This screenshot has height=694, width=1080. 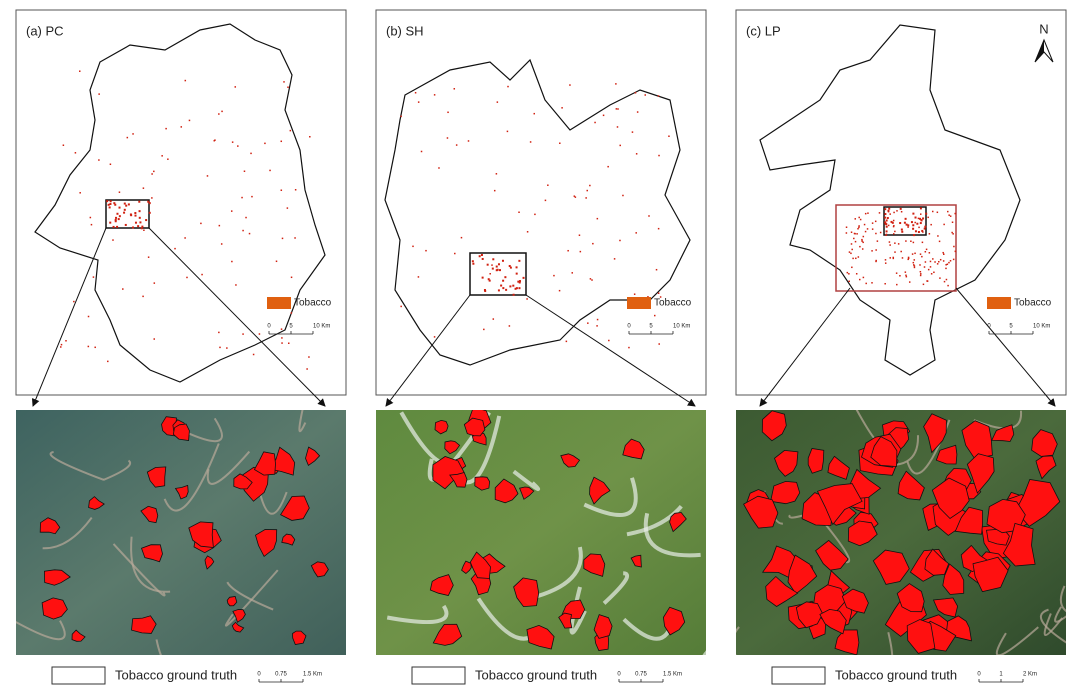 What do you see at coordinates (639, 303) in the screenshot?
I see `legend-swatch` at bounding box center [639, 303].